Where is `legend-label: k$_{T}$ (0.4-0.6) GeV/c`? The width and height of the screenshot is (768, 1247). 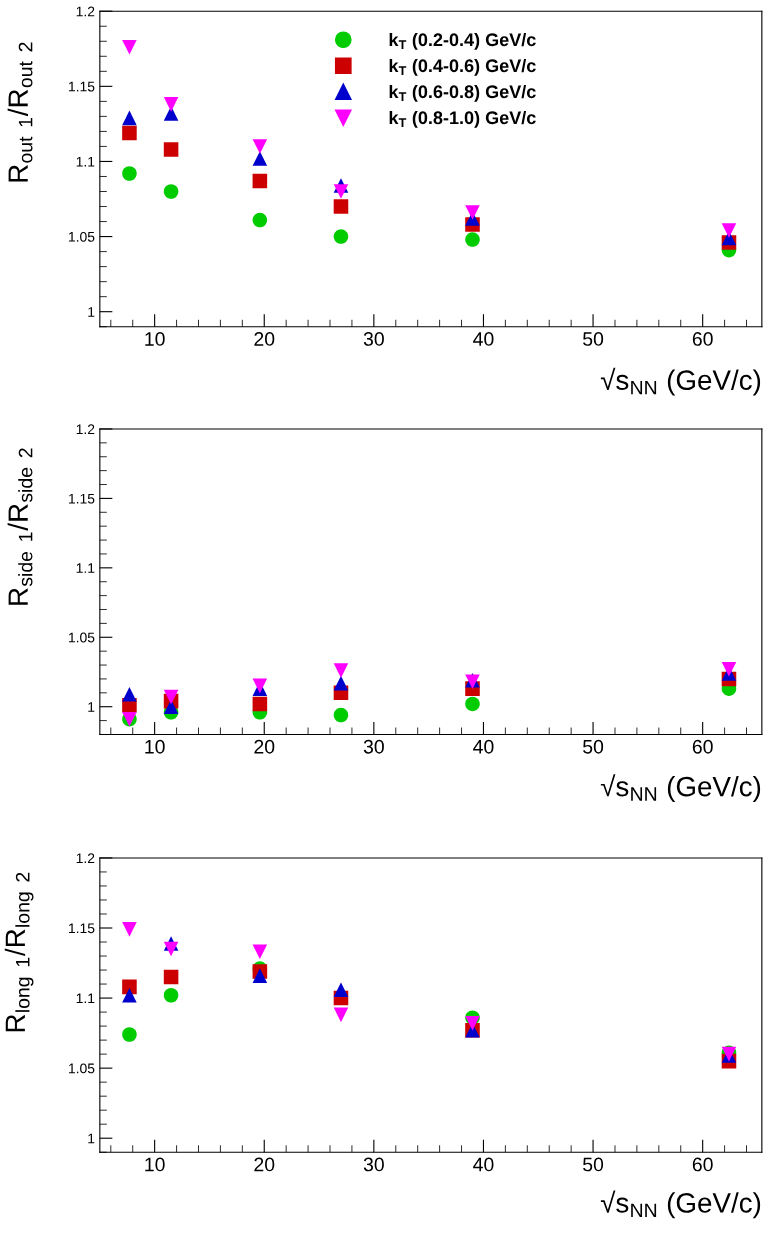 legend-label: k$_{T}$ (0.4-0.6) GeV/c is located at coordinates (462, 67).